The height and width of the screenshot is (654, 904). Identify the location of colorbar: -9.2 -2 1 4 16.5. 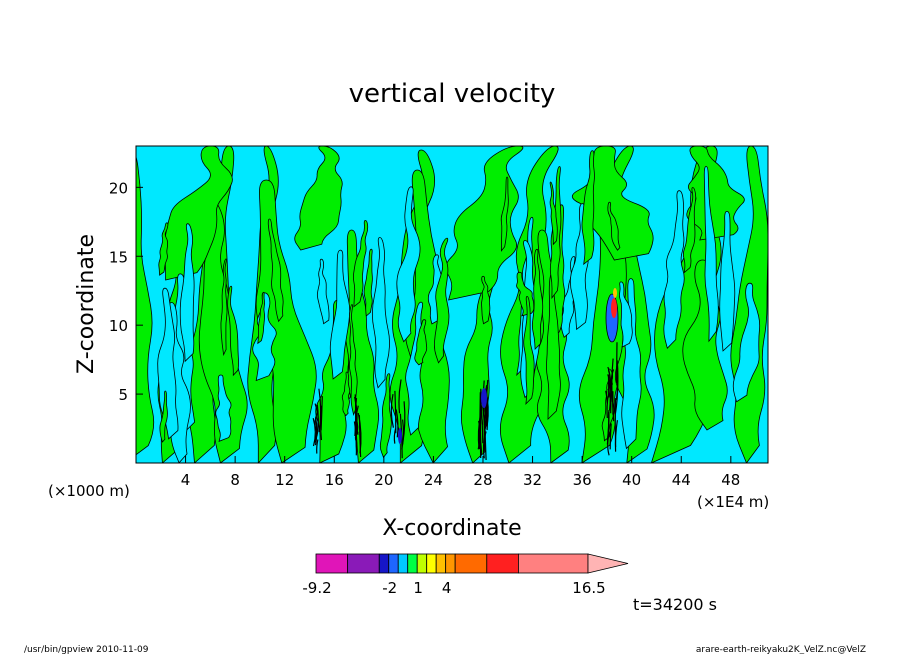
(465, 575).